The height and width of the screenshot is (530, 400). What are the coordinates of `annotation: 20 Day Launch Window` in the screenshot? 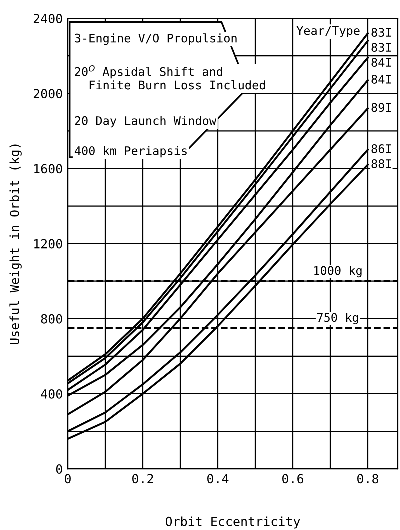 It's located at (146, 122).